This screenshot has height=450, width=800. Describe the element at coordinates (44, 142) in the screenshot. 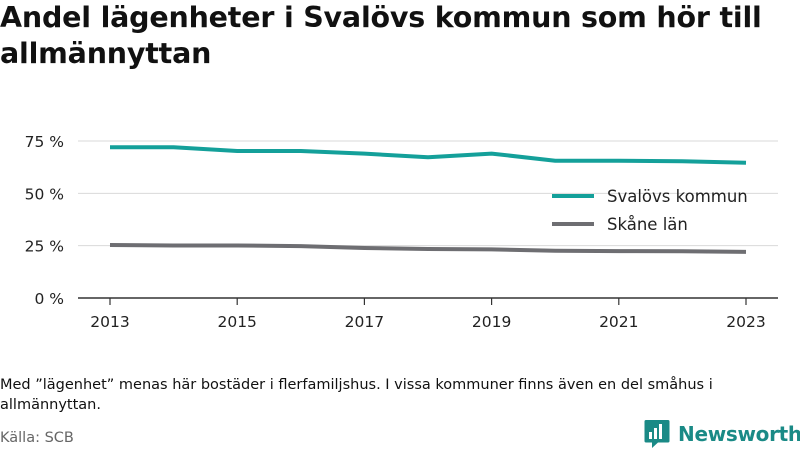

I see `y-tick-label: 75 %` at that location.